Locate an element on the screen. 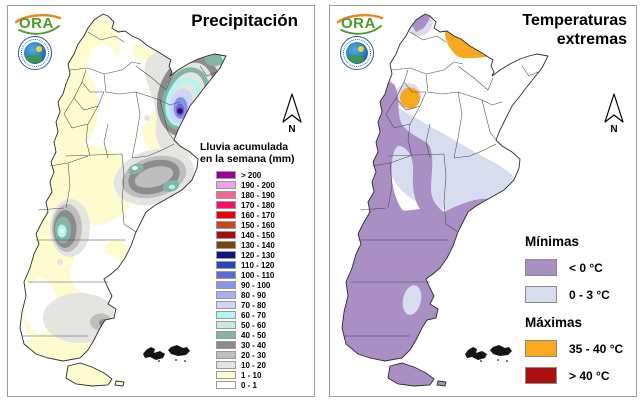 The width and height of the screenshot is (640, 401). legend-row: > 40 °C is located at coordinates (579, 375).